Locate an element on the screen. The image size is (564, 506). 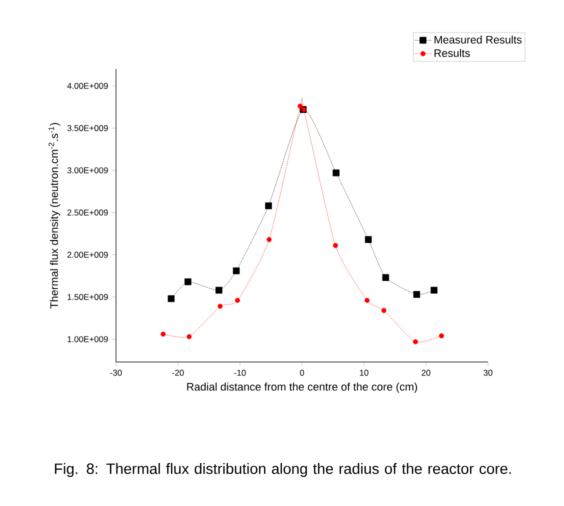
x-tick-label: 10 is located at coordinates (364, 373).